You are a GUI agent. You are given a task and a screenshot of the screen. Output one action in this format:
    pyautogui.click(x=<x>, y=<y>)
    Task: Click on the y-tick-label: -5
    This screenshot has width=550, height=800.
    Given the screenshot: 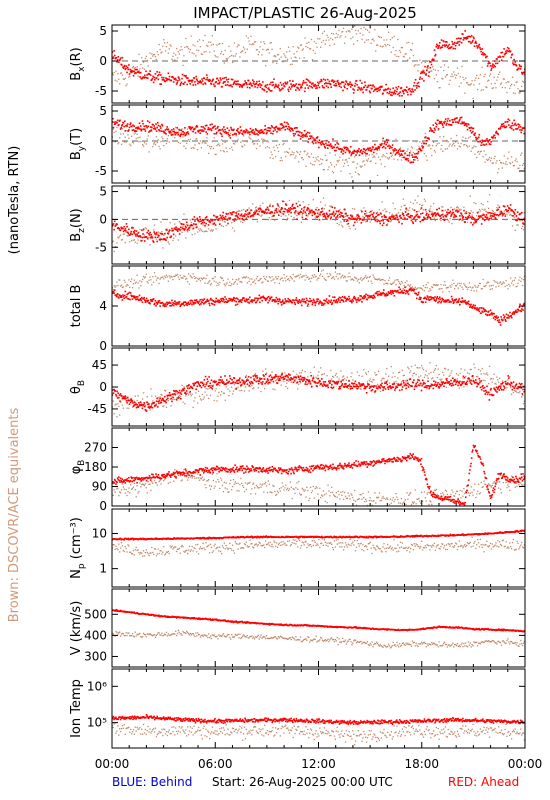 What is the action you would take?
    pyautogui.click(x=101, y=91)
    